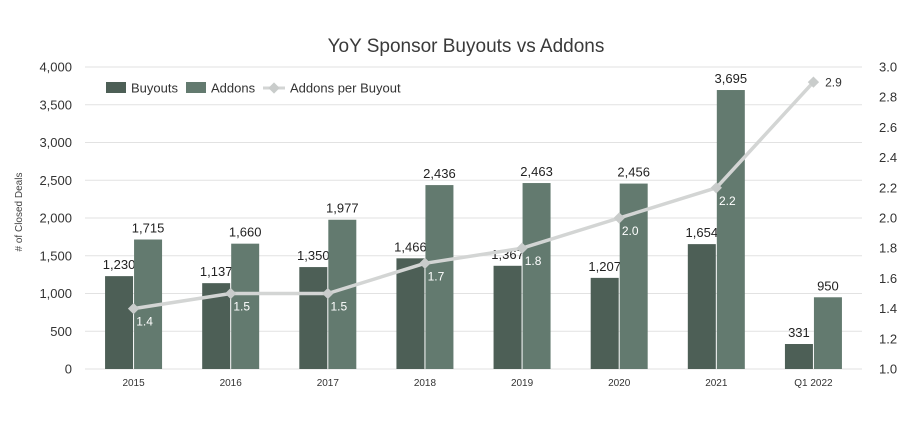  I want to click on right-tick-label: 2.4, so click(888, 157).